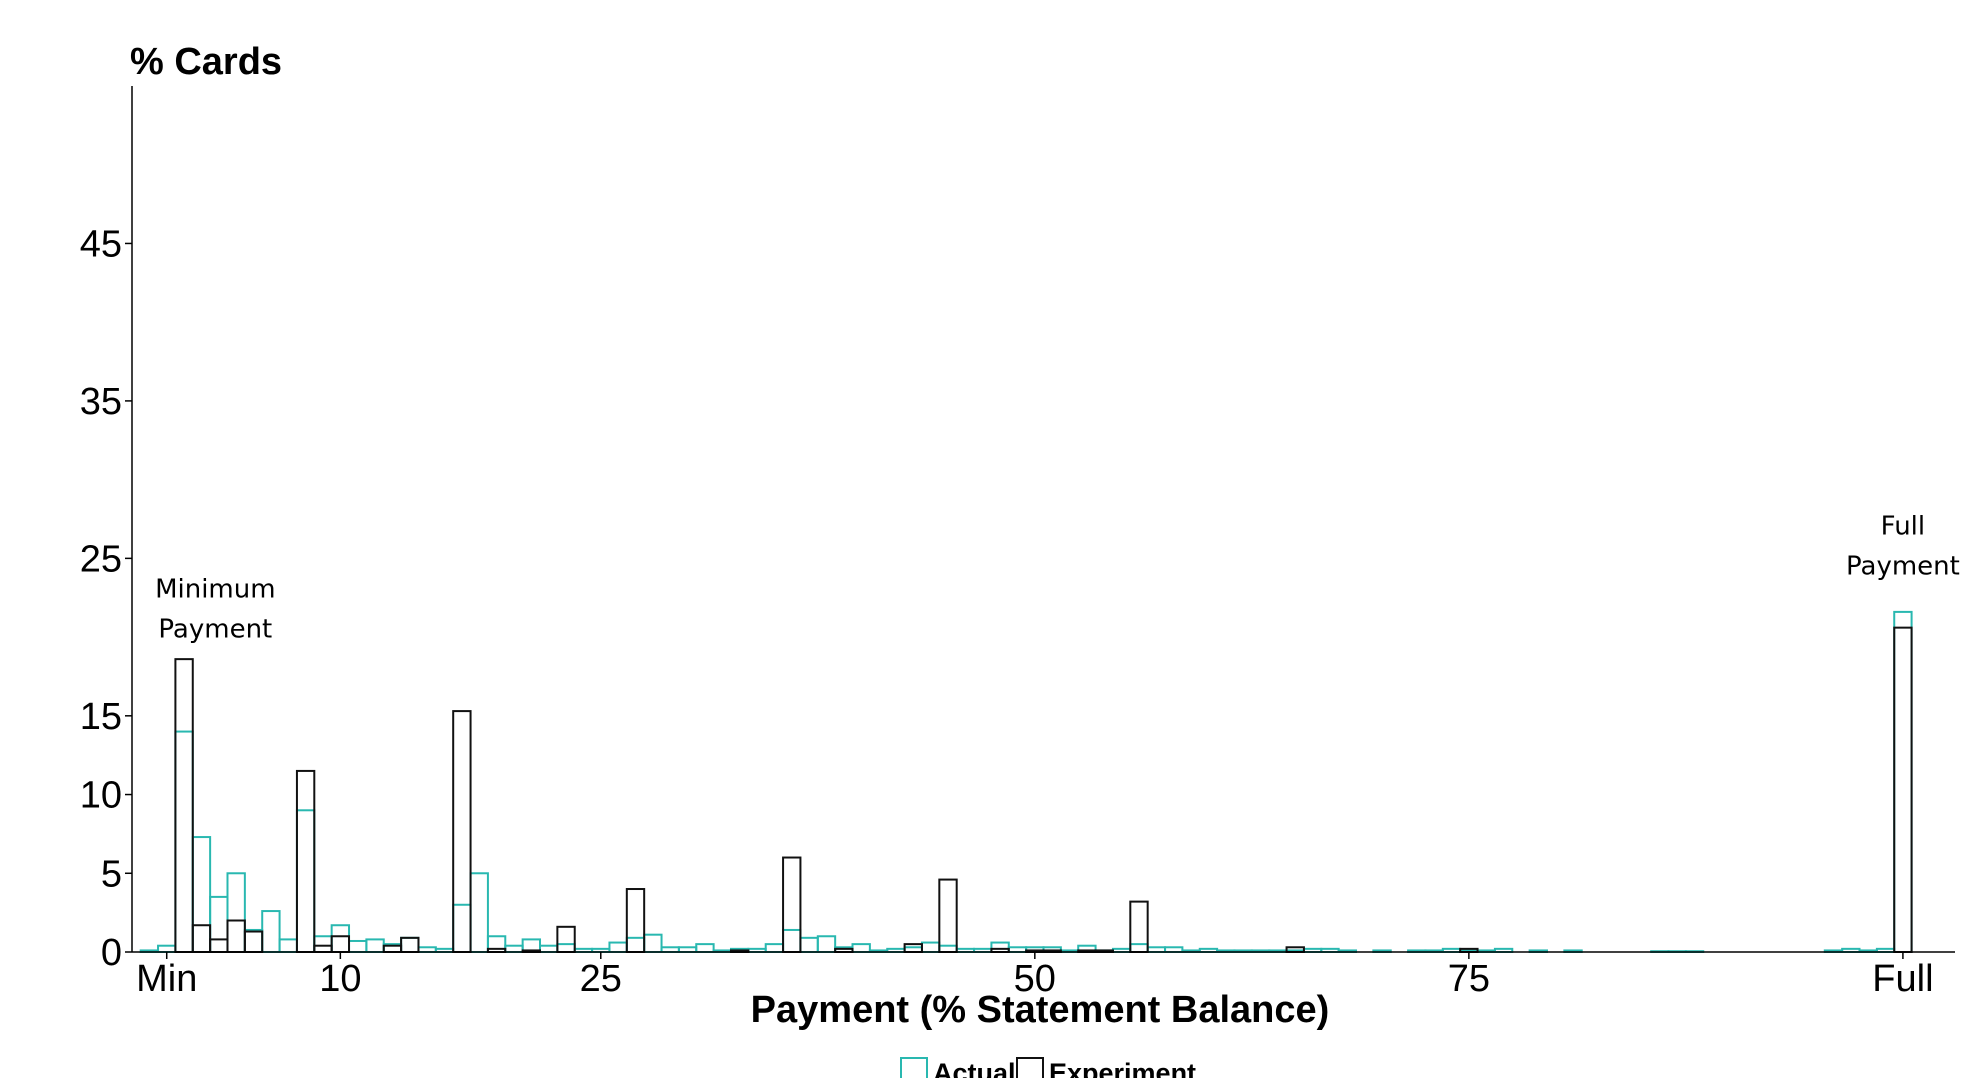 This screenshot has height=1078, width=1983. I want to click on x-tick-label: Full, so click(1902, 979).